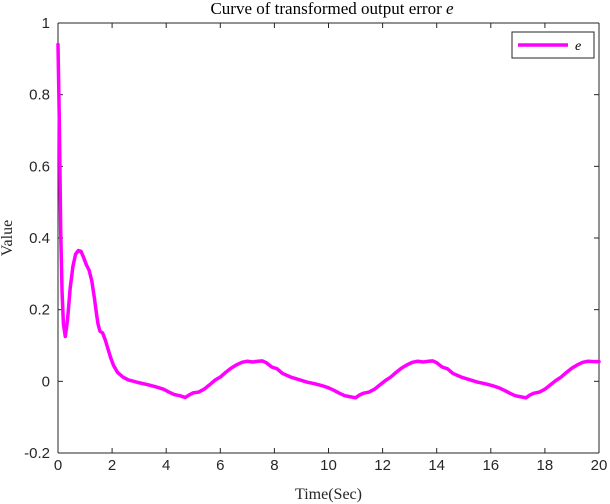 Image resolution: width=610 pixels, height=504 pixels. What do you see at coordinates (46, 23) in the screenshot?
I see `y-tick-label: 1` at bounding box center [46, 23].